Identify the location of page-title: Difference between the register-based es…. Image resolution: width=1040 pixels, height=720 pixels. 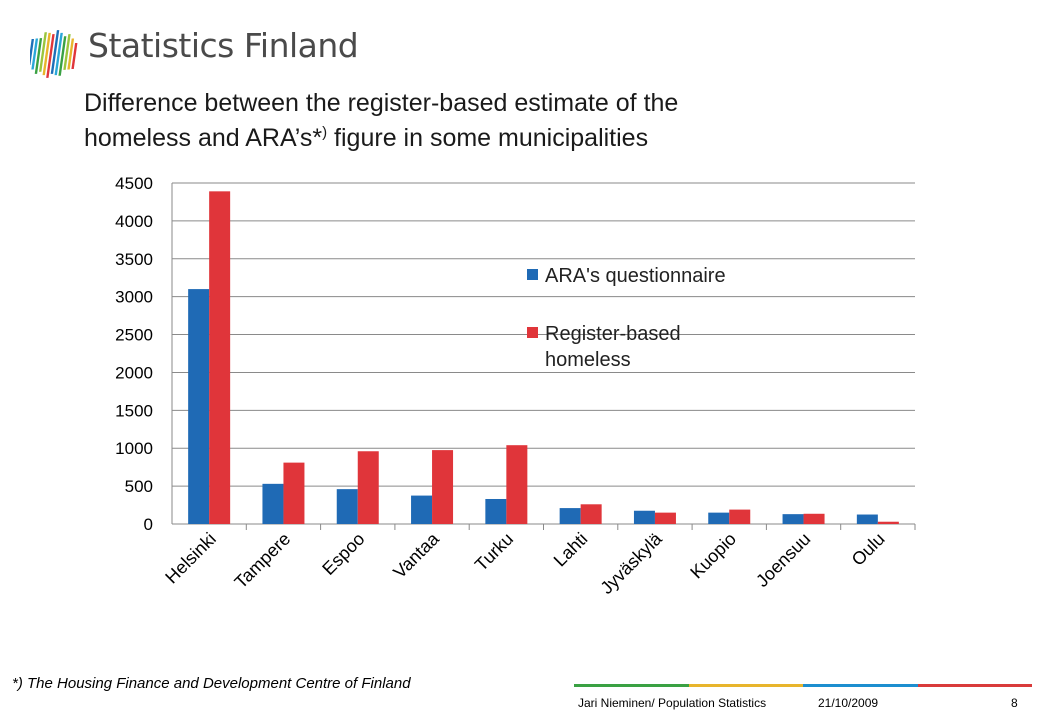
(534, 121).